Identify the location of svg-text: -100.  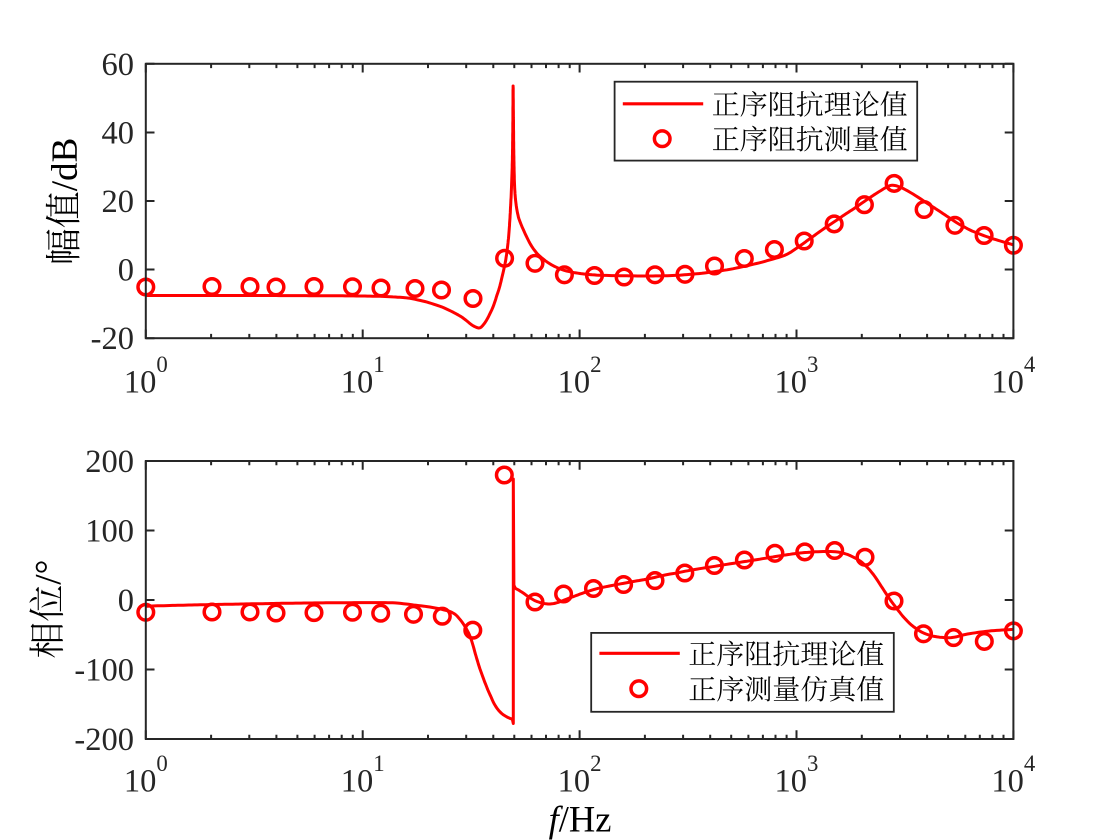
(104, 671).